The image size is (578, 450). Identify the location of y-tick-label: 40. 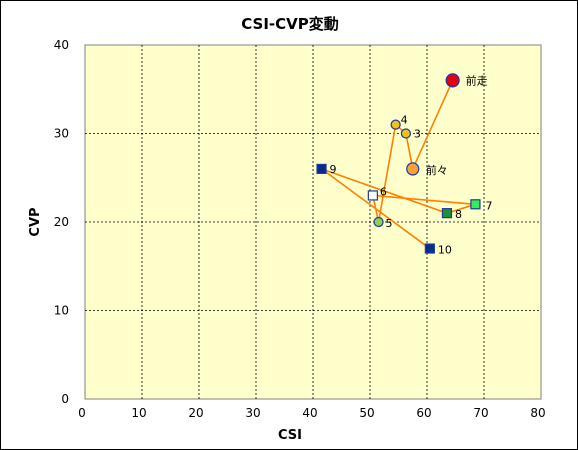
(61, 45).